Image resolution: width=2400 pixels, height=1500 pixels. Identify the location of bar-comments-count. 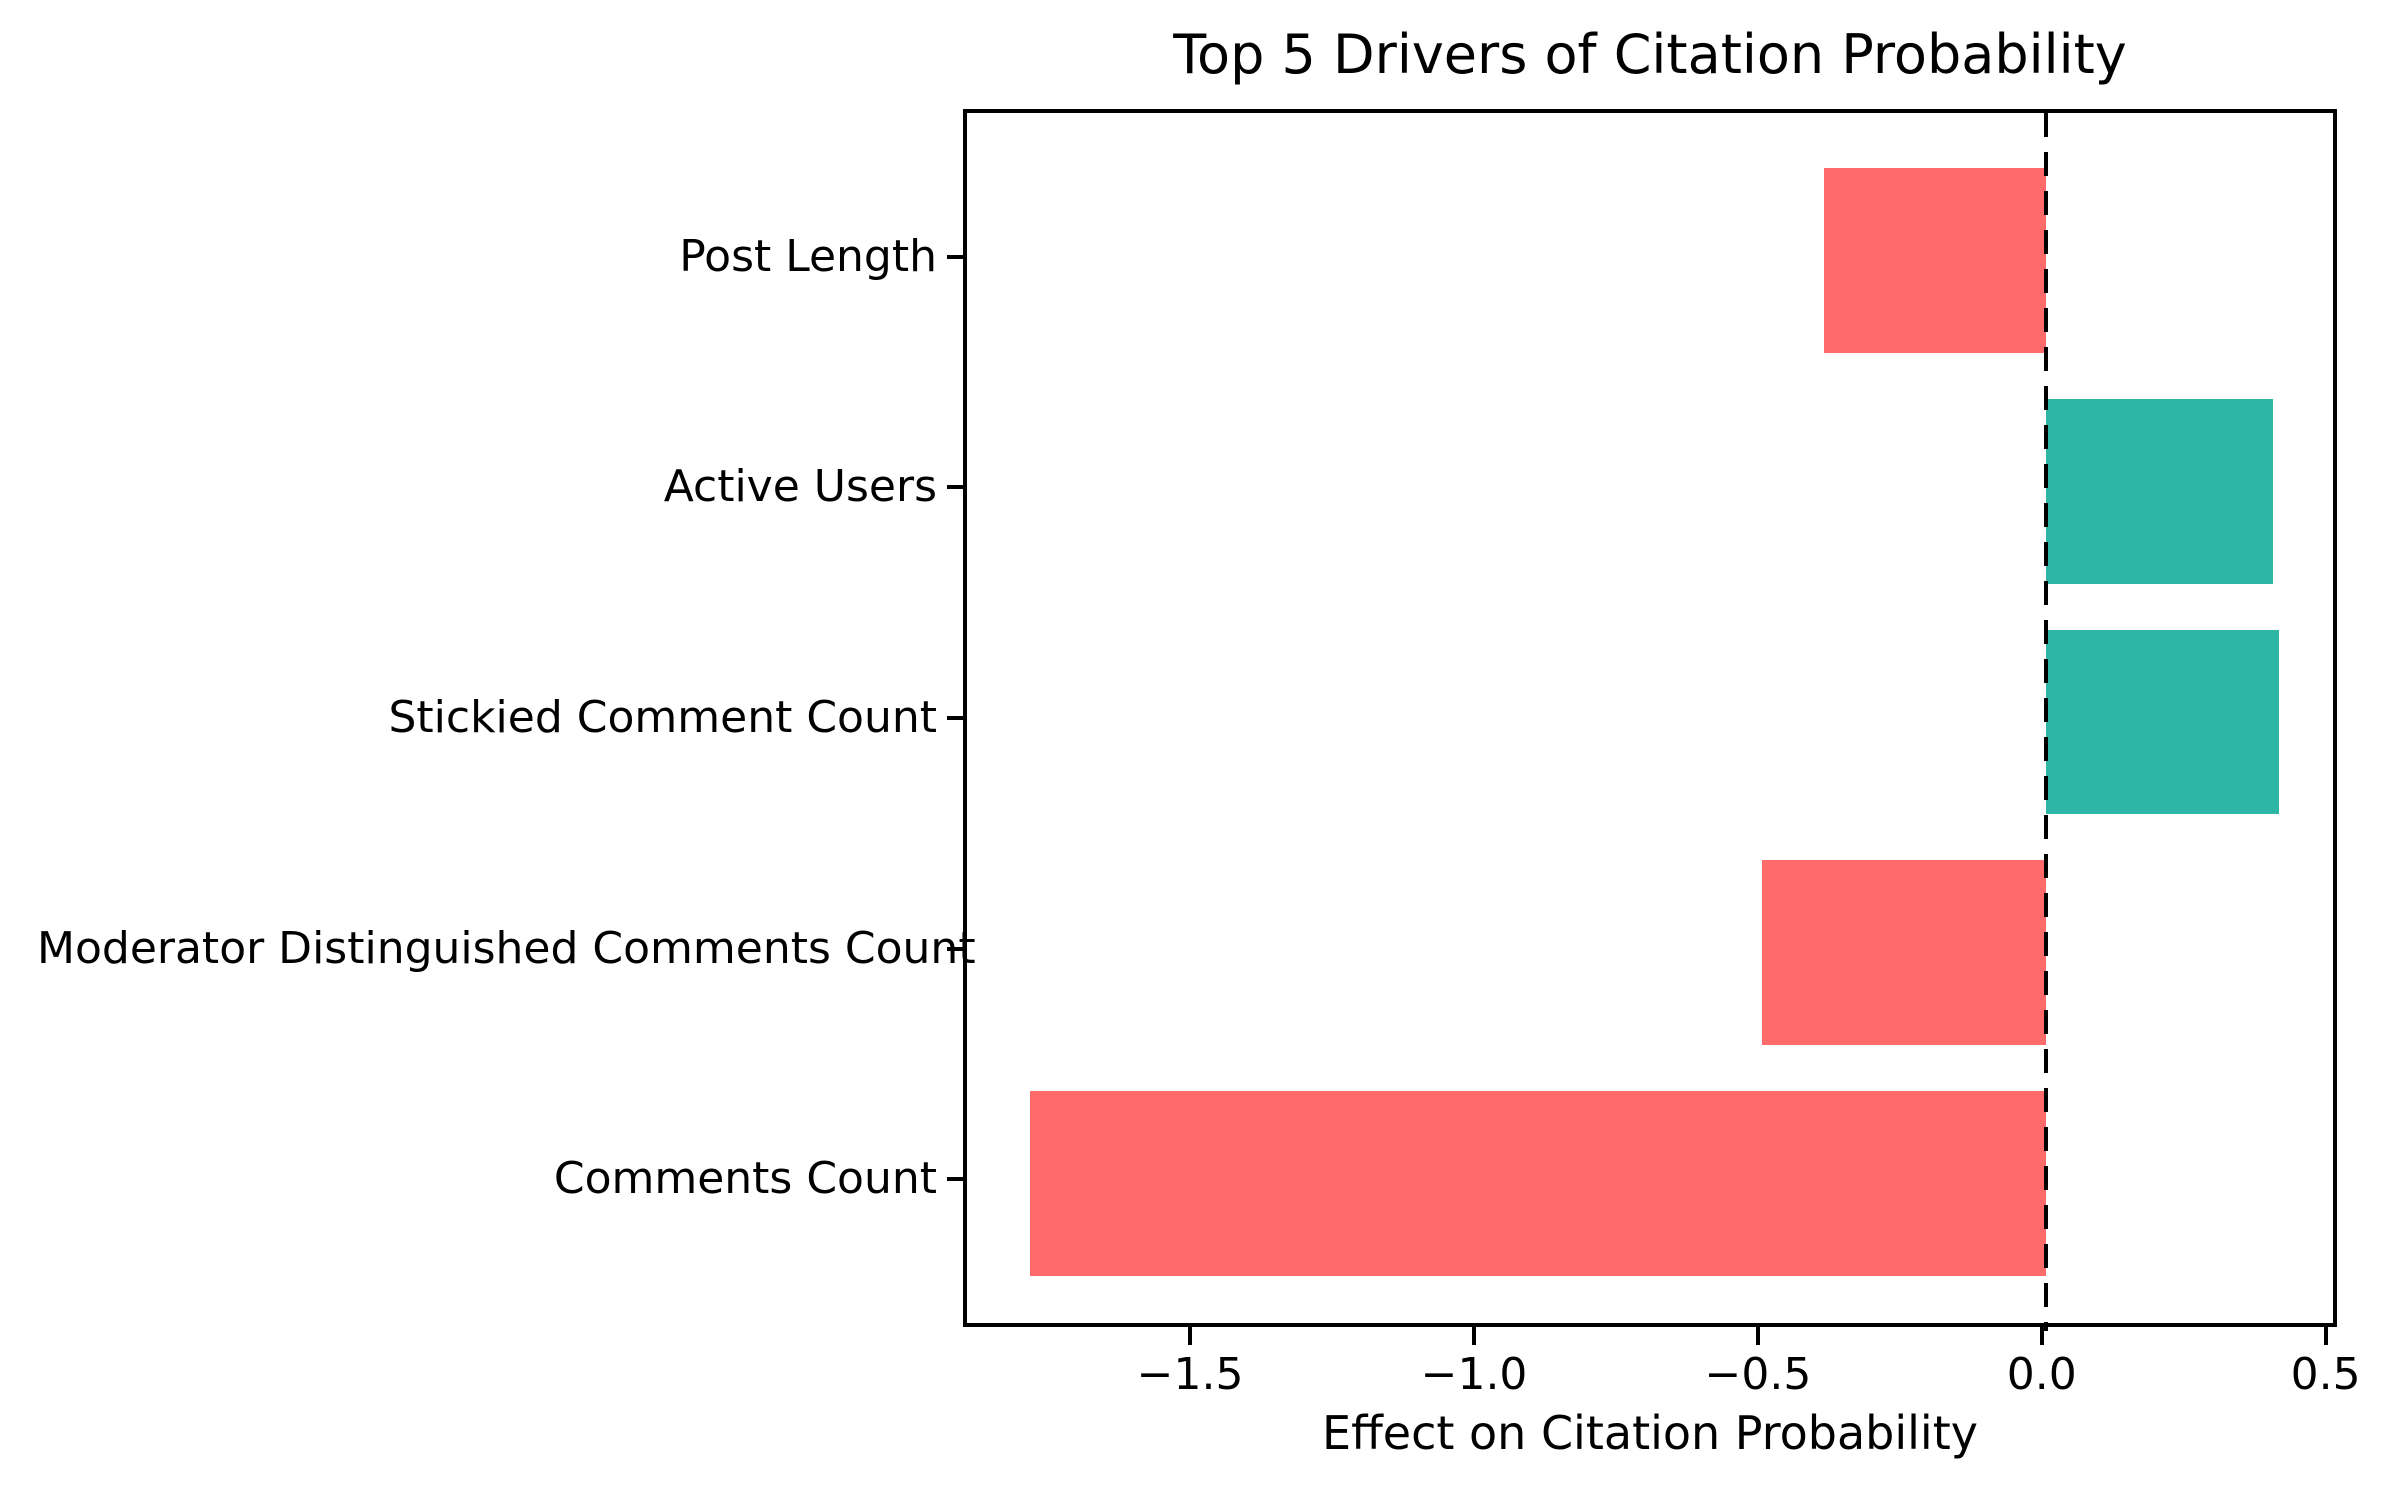
(1537, 1183).